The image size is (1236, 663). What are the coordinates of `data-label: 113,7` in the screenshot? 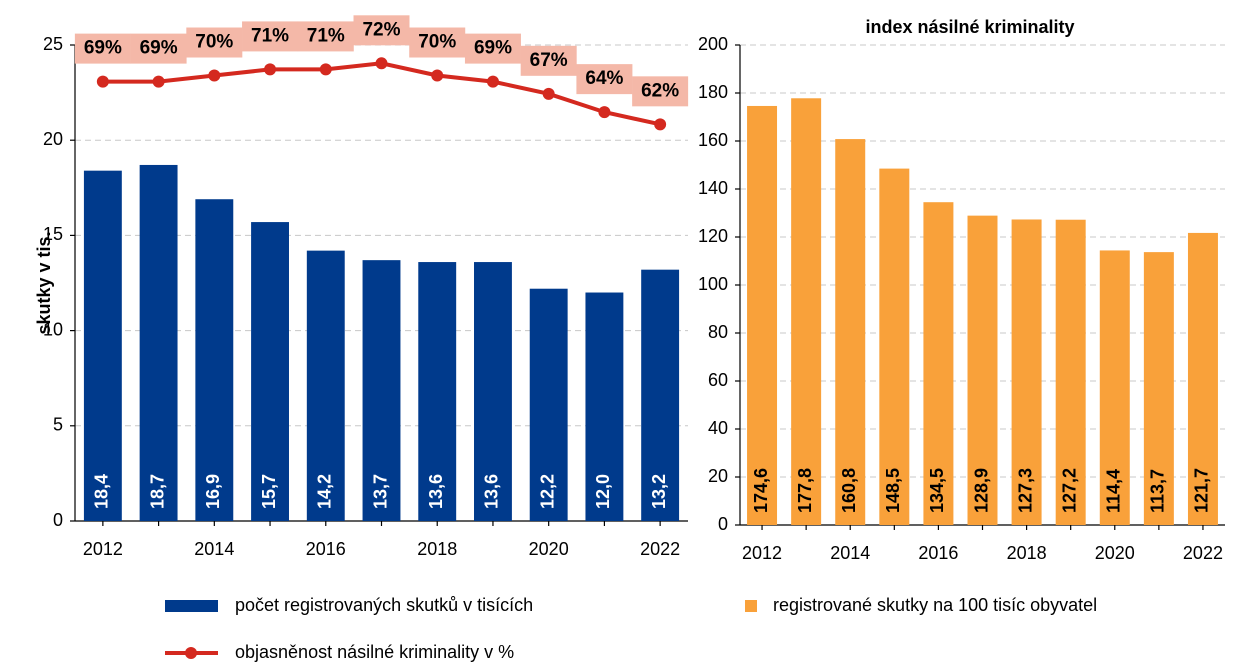 It's located at (1158, 491).